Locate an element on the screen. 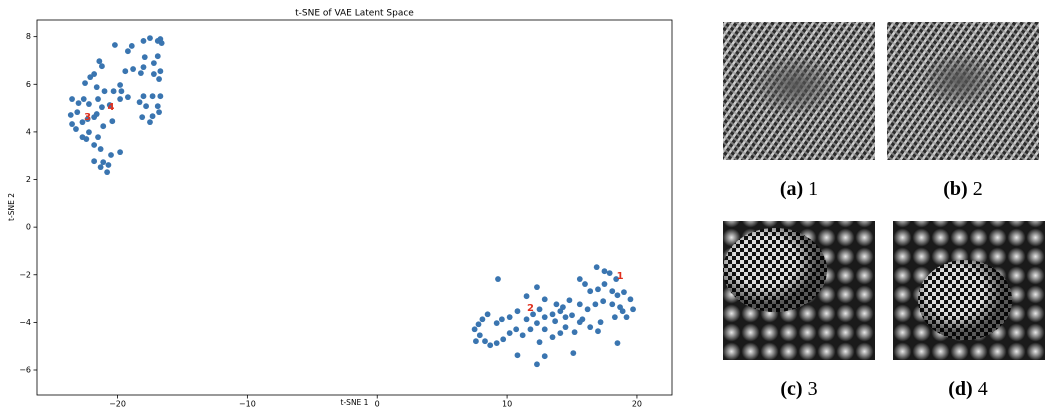  chart-title: t-SNE of VAE Latent Space is located at coordinates (354, 14).